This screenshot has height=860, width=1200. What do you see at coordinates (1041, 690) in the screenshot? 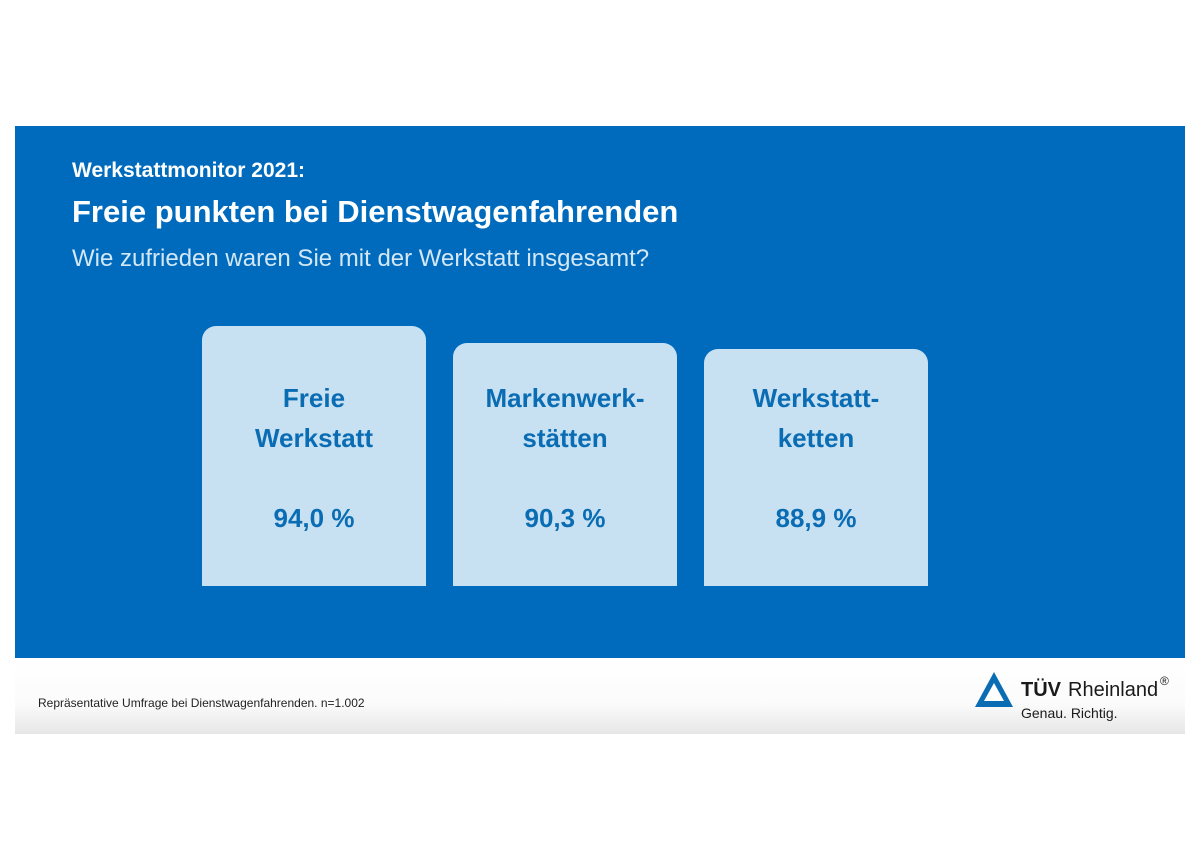
I see `brand-tuv: TÜV` at bounding box center [1041, 690].